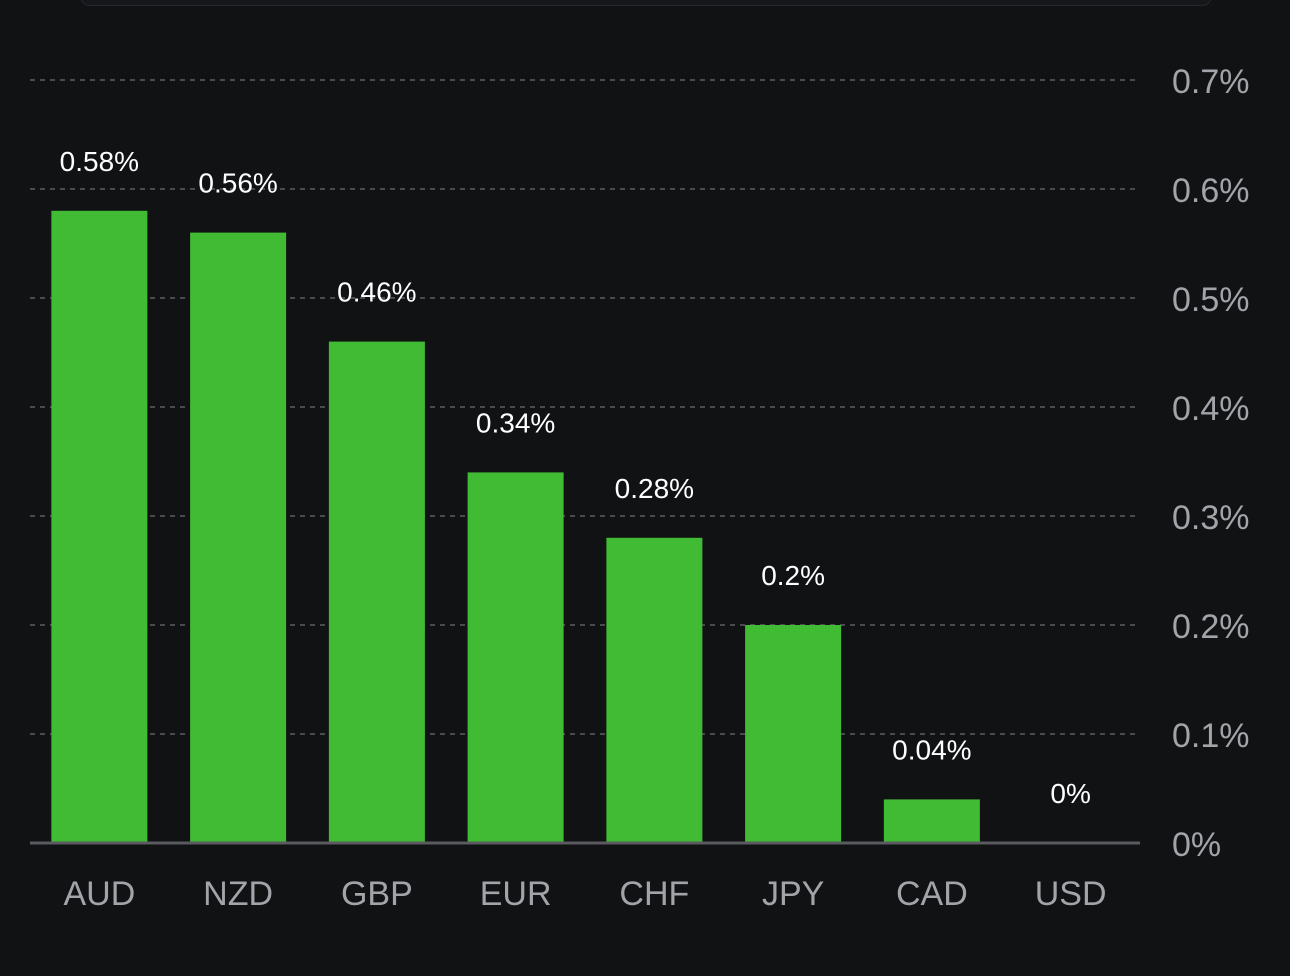 This screenshot has height=976, width=1290. Describe the element at coordinates (515, 657) in the screenshot. I see `bar-eur` at that location.